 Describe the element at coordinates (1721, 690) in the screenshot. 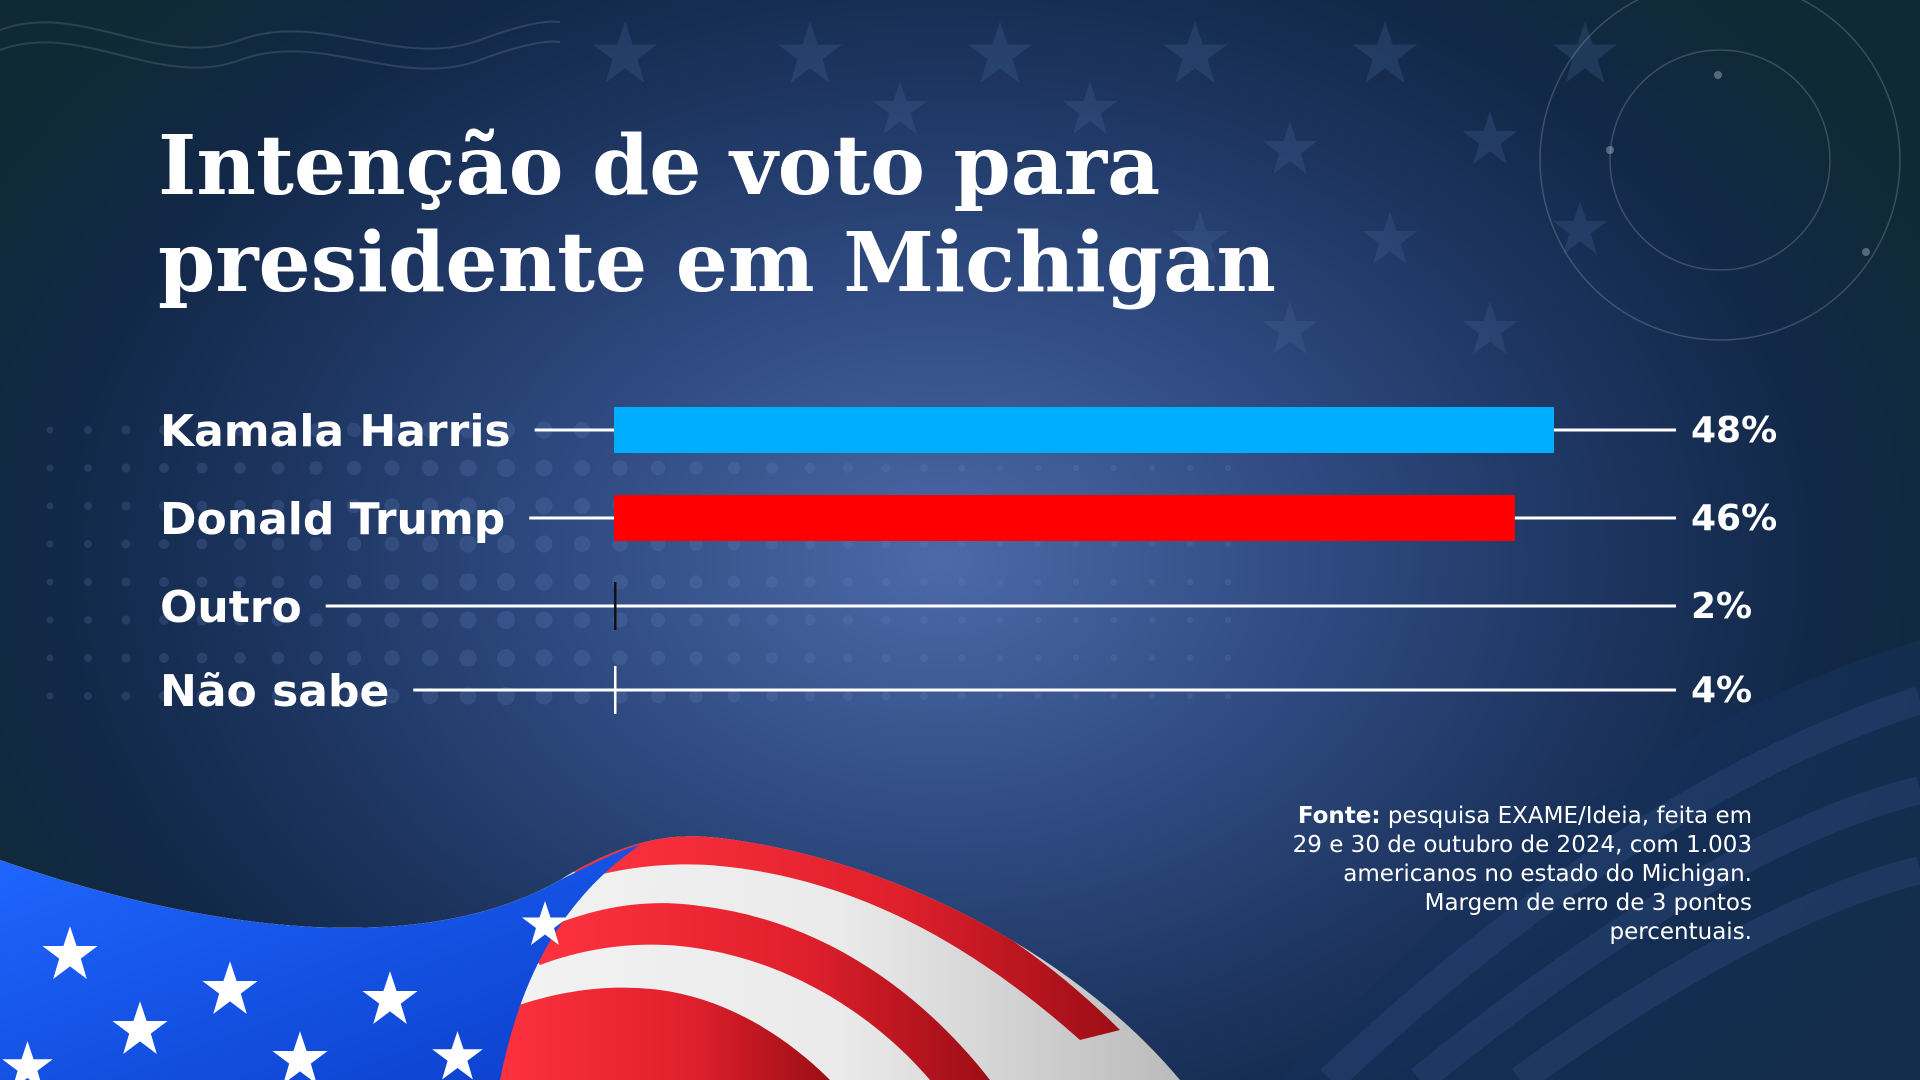

I see `value-label-nao-sabe: 4%` at that location.